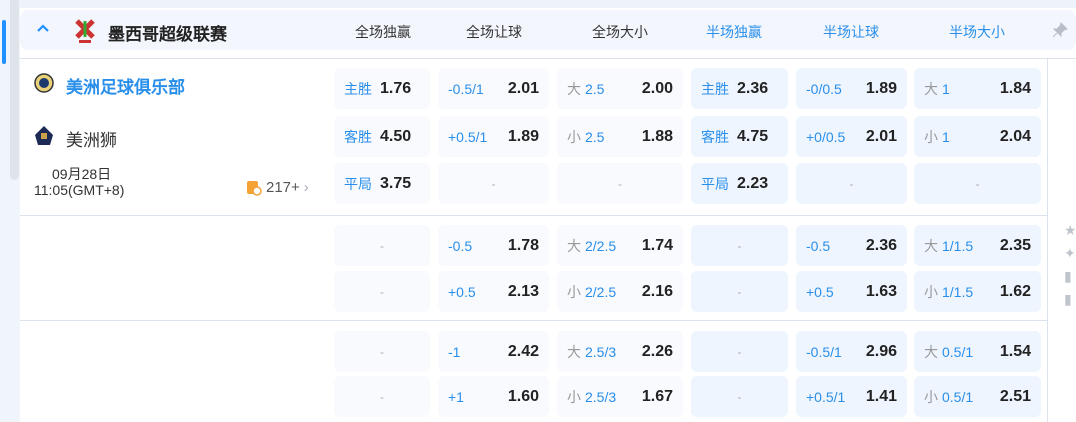  Describe the element at coordinates (125, 87) in the screenshot. I see `home-team-name: 美洲足球俱乐部` at that location.